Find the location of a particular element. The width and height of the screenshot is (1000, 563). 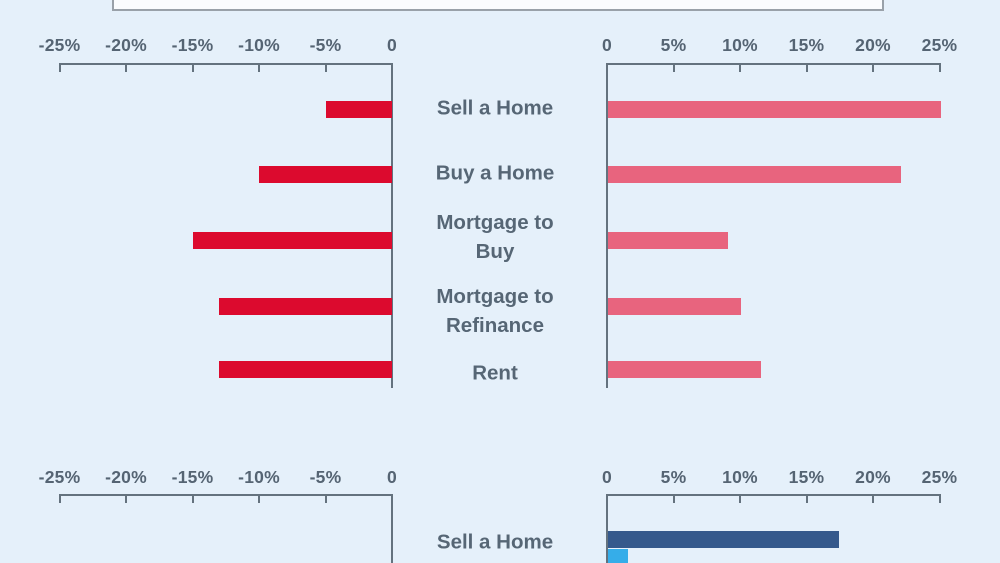

cut-off-legend-box is located at coordinates (498, 5).